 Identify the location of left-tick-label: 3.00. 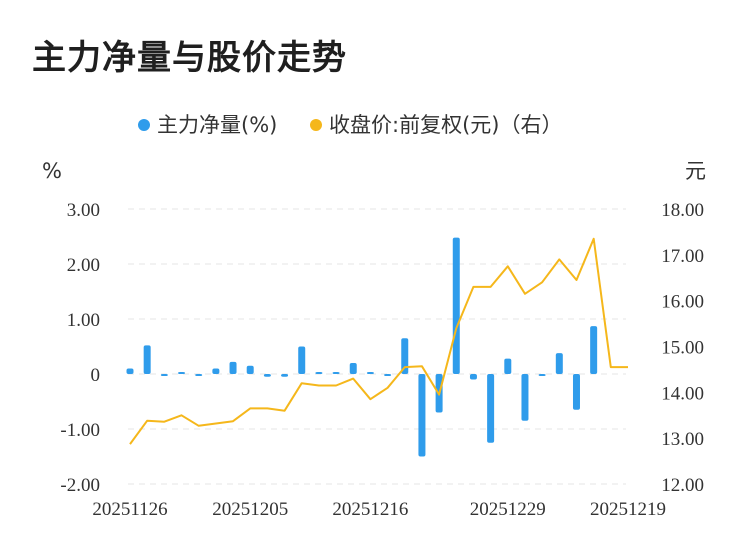
(83, 210).